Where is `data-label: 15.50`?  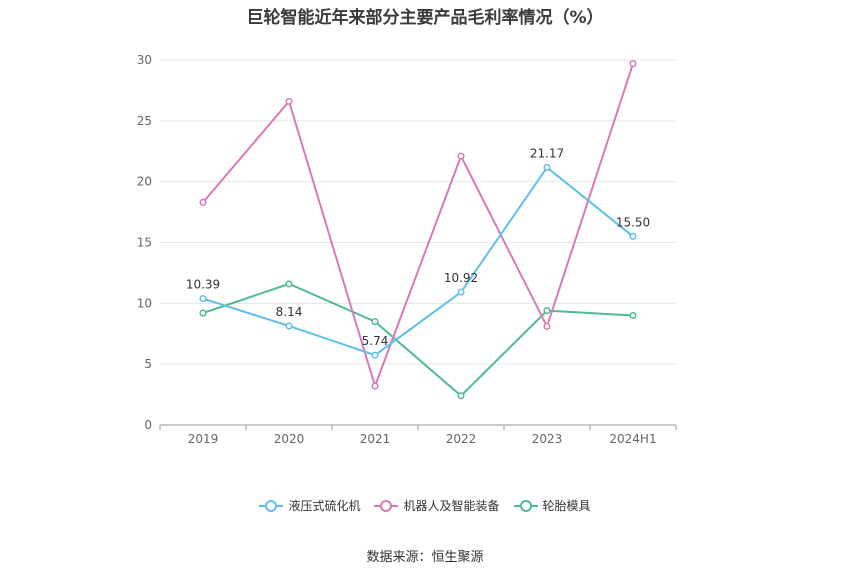
data-label: 15.50 is located at coordinates (633, 222).